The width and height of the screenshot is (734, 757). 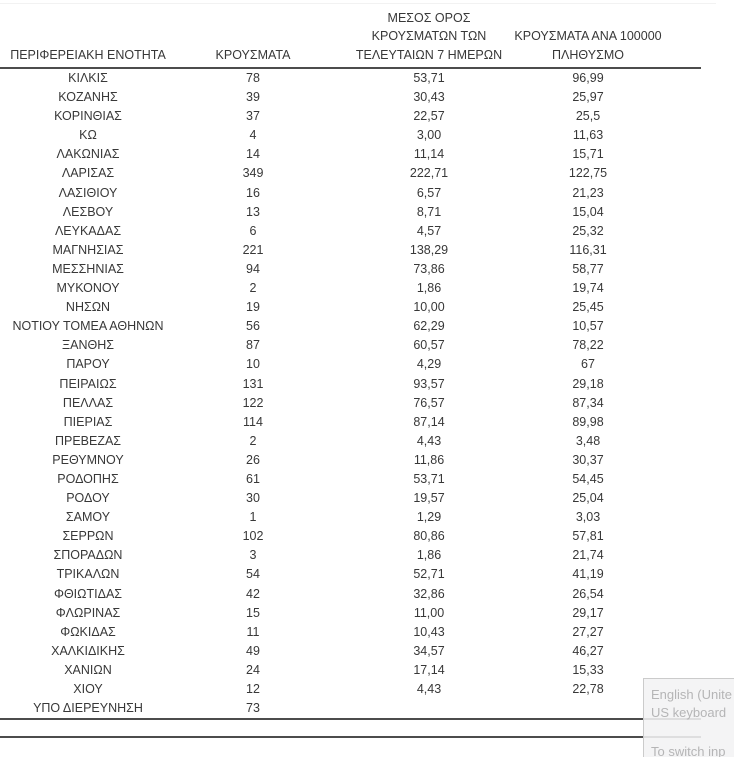 What do you see at coordinates (253, 307) in the screenshot?
I see `cell-cases: 19` at bounding box center [253, 307].